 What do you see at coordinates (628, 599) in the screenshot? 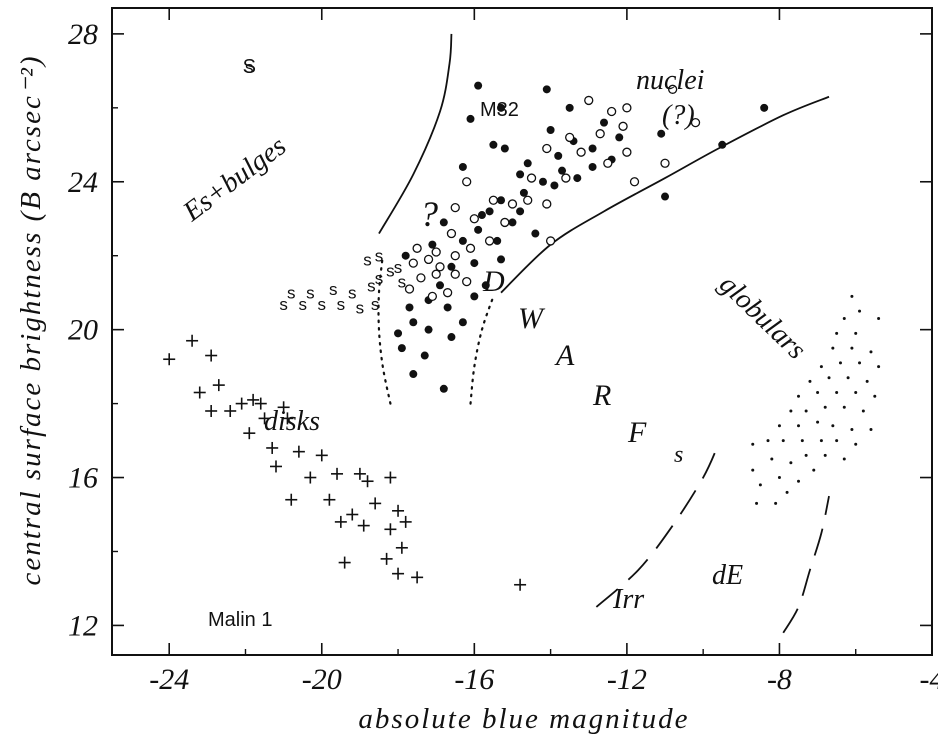
I see `label-irr: Irr` at bounding box center [628, 599].